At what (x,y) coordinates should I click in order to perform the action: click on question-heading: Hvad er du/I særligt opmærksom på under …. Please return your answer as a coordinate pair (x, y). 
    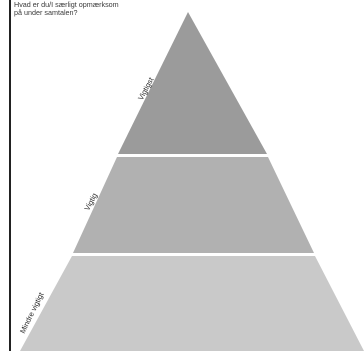
    Looking at the image, I should click on (114, 9).